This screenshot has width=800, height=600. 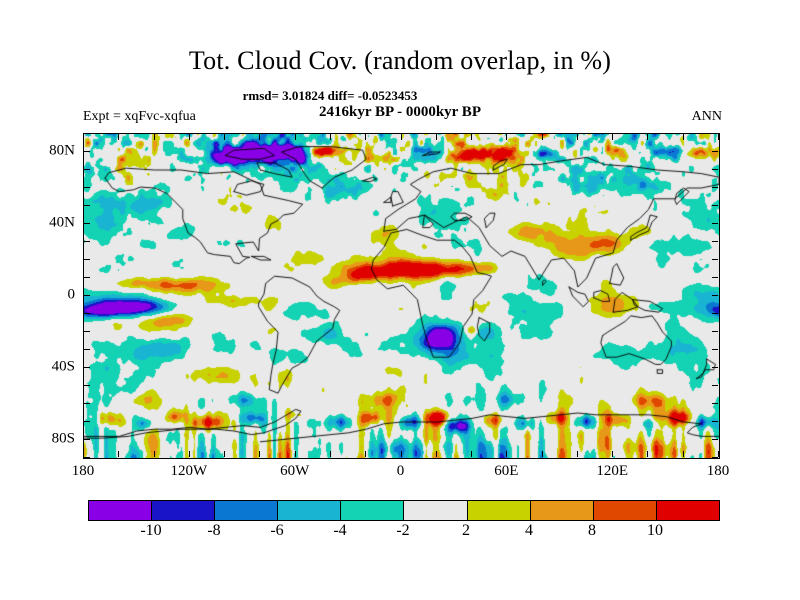 What do you see at coordinates (71, 294) in the screenshot?
I see `y-axis-label: 0` at bounding box center [71, 294].